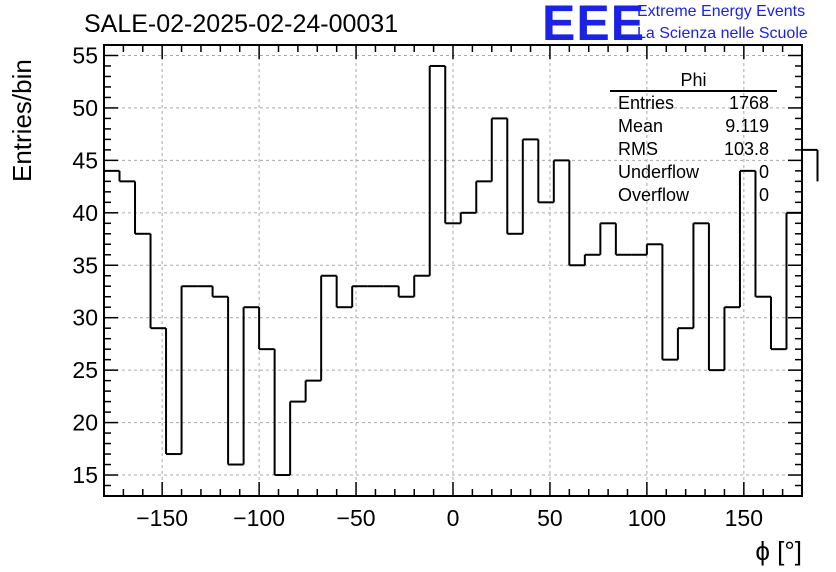 The image size is (836, 572). I want to click on x-tick-label: −150, so click(162, 518).